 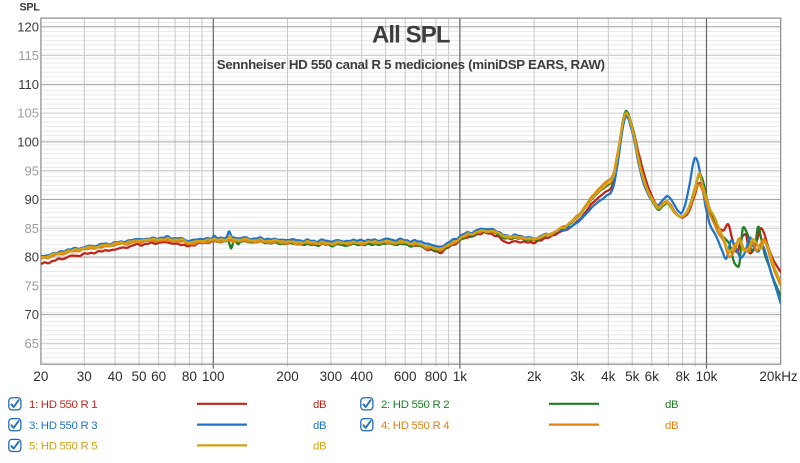 What do you see at coordinates (28, 26) in the screenshot?
I see `svg-text: 120` at bounding box center [28, 26].